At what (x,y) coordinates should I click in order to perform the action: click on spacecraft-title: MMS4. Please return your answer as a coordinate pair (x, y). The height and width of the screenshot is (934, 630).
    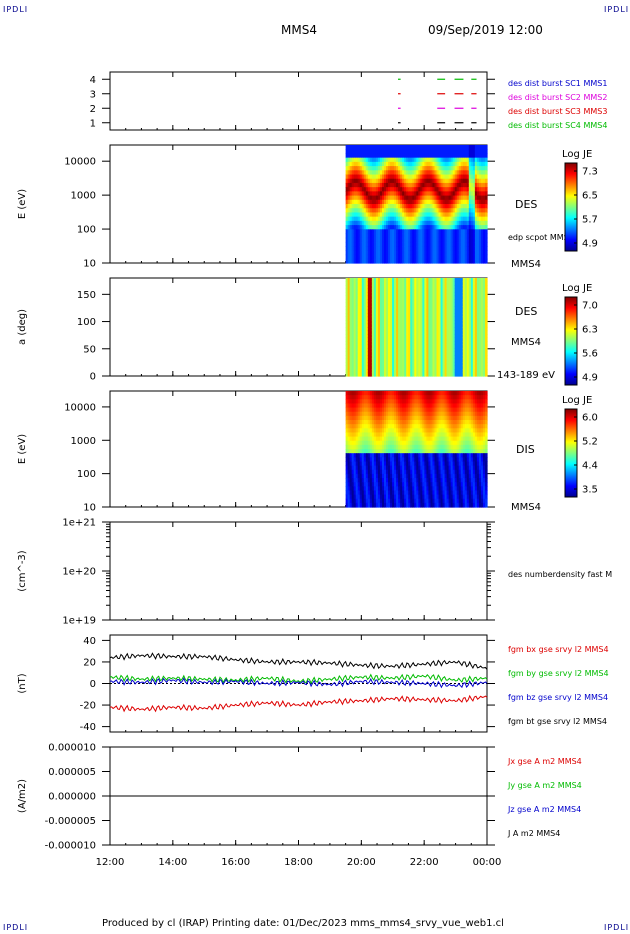
    Looking at the image, I should click on (299, 30).